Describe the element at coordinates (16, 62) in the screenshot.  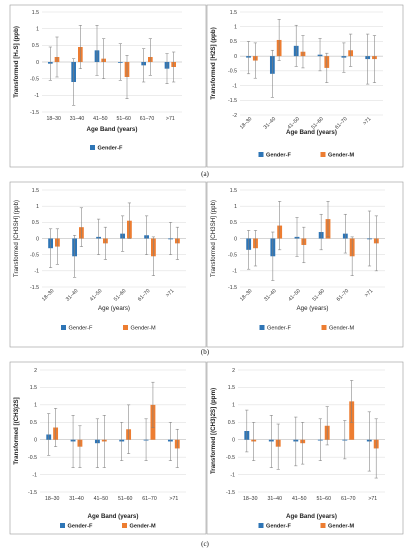
I see `y-axis-label: Transformed [H₂S] (ppb)` at that location.